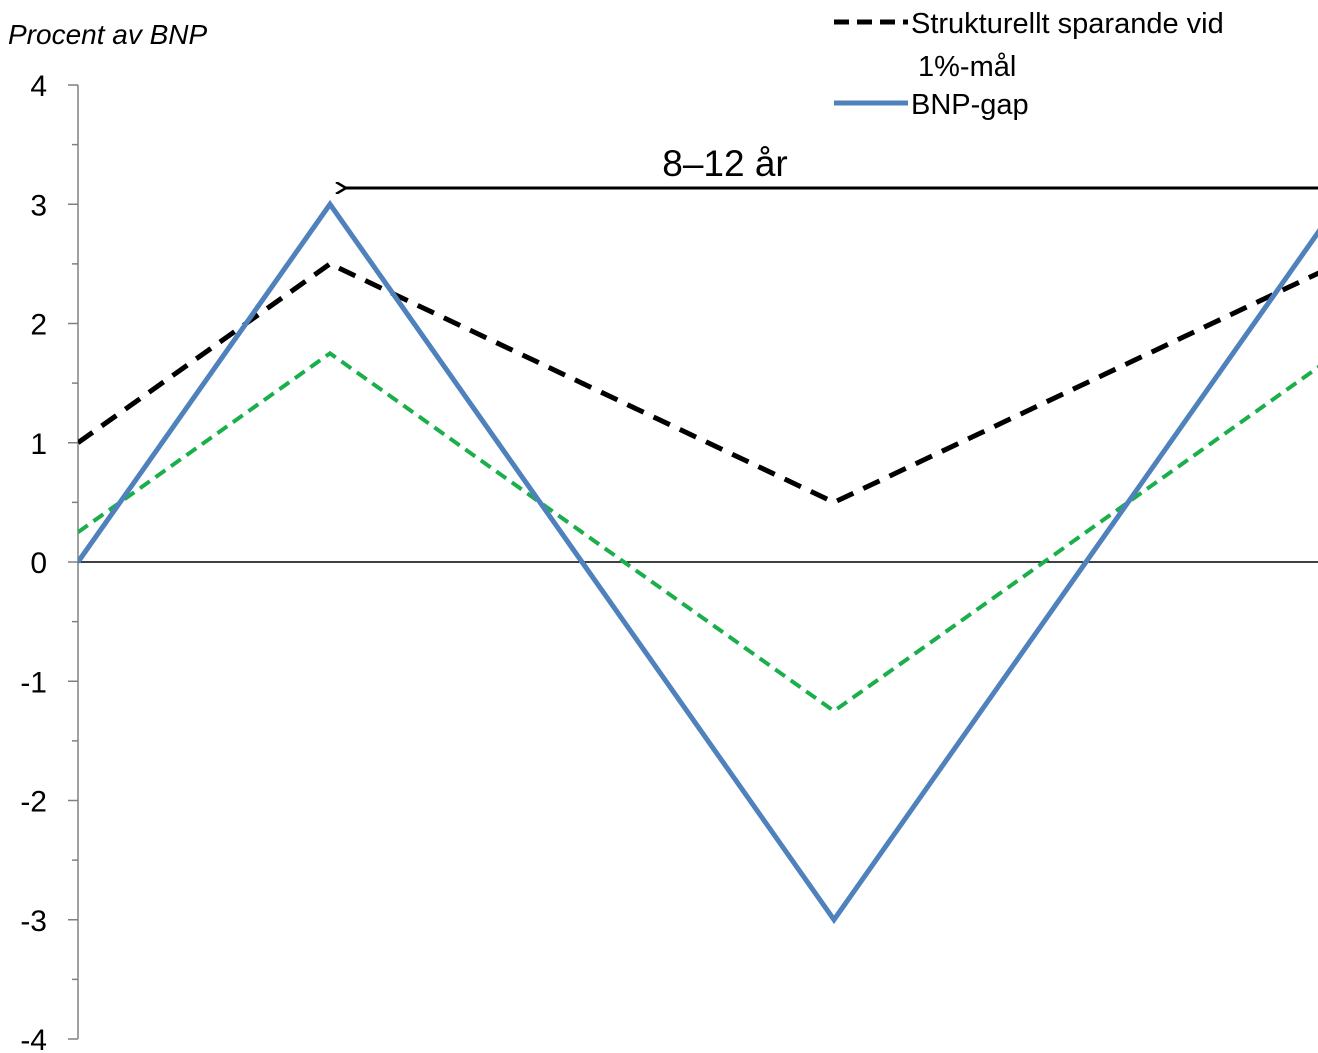 Image resolution: width=1318 pixels, height=1053 pixels. Describe the element at coordinates (1029, 64) in the screenshot. I see `legend: Strukturellt sparande vid 1%-mål BNP-gap` at that location.